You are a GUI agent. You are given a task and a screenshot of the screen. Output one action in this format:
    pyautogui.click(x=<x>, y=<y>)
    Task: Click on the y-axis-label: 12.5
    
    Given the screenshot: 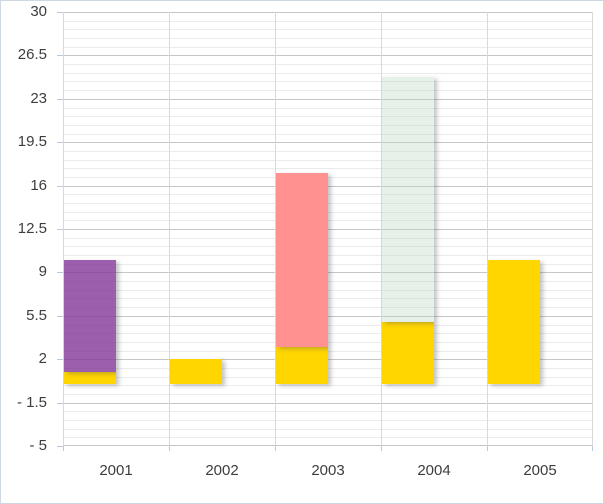 What is the action you would take?
    pyautogui.click(x=32, y=228)
    